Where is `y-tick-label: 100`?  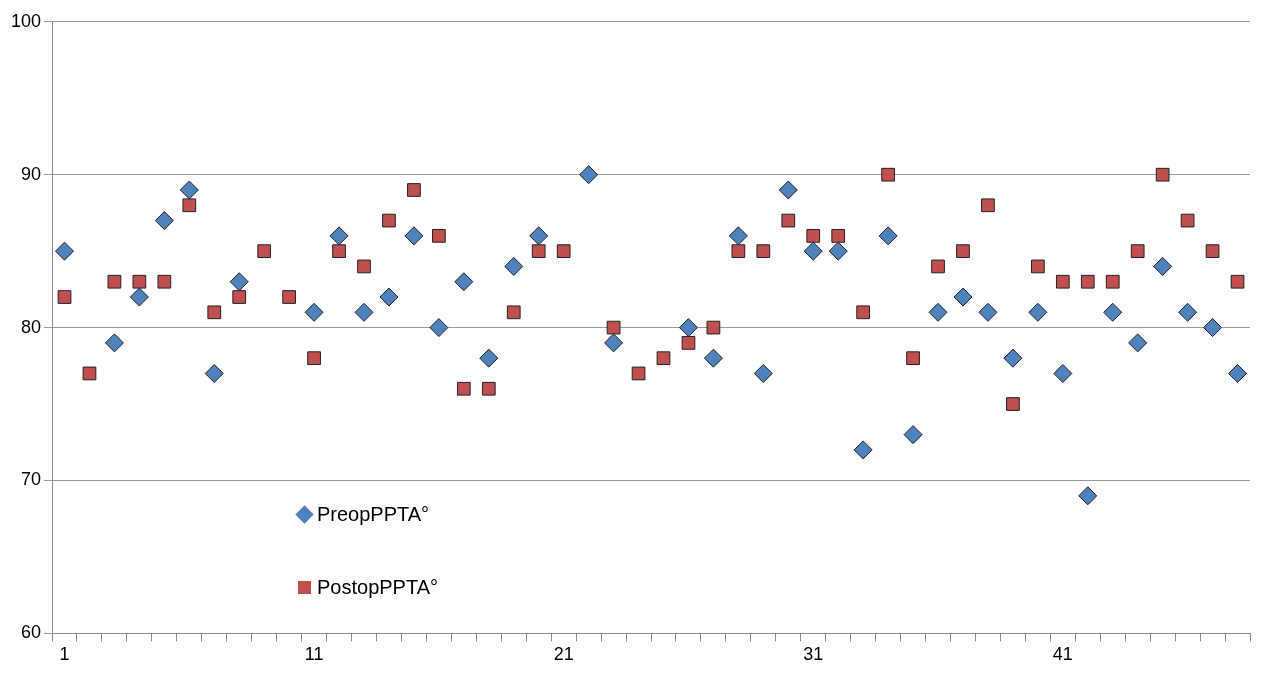
y-tick-label: 100 is located at coordinates (26, 20).